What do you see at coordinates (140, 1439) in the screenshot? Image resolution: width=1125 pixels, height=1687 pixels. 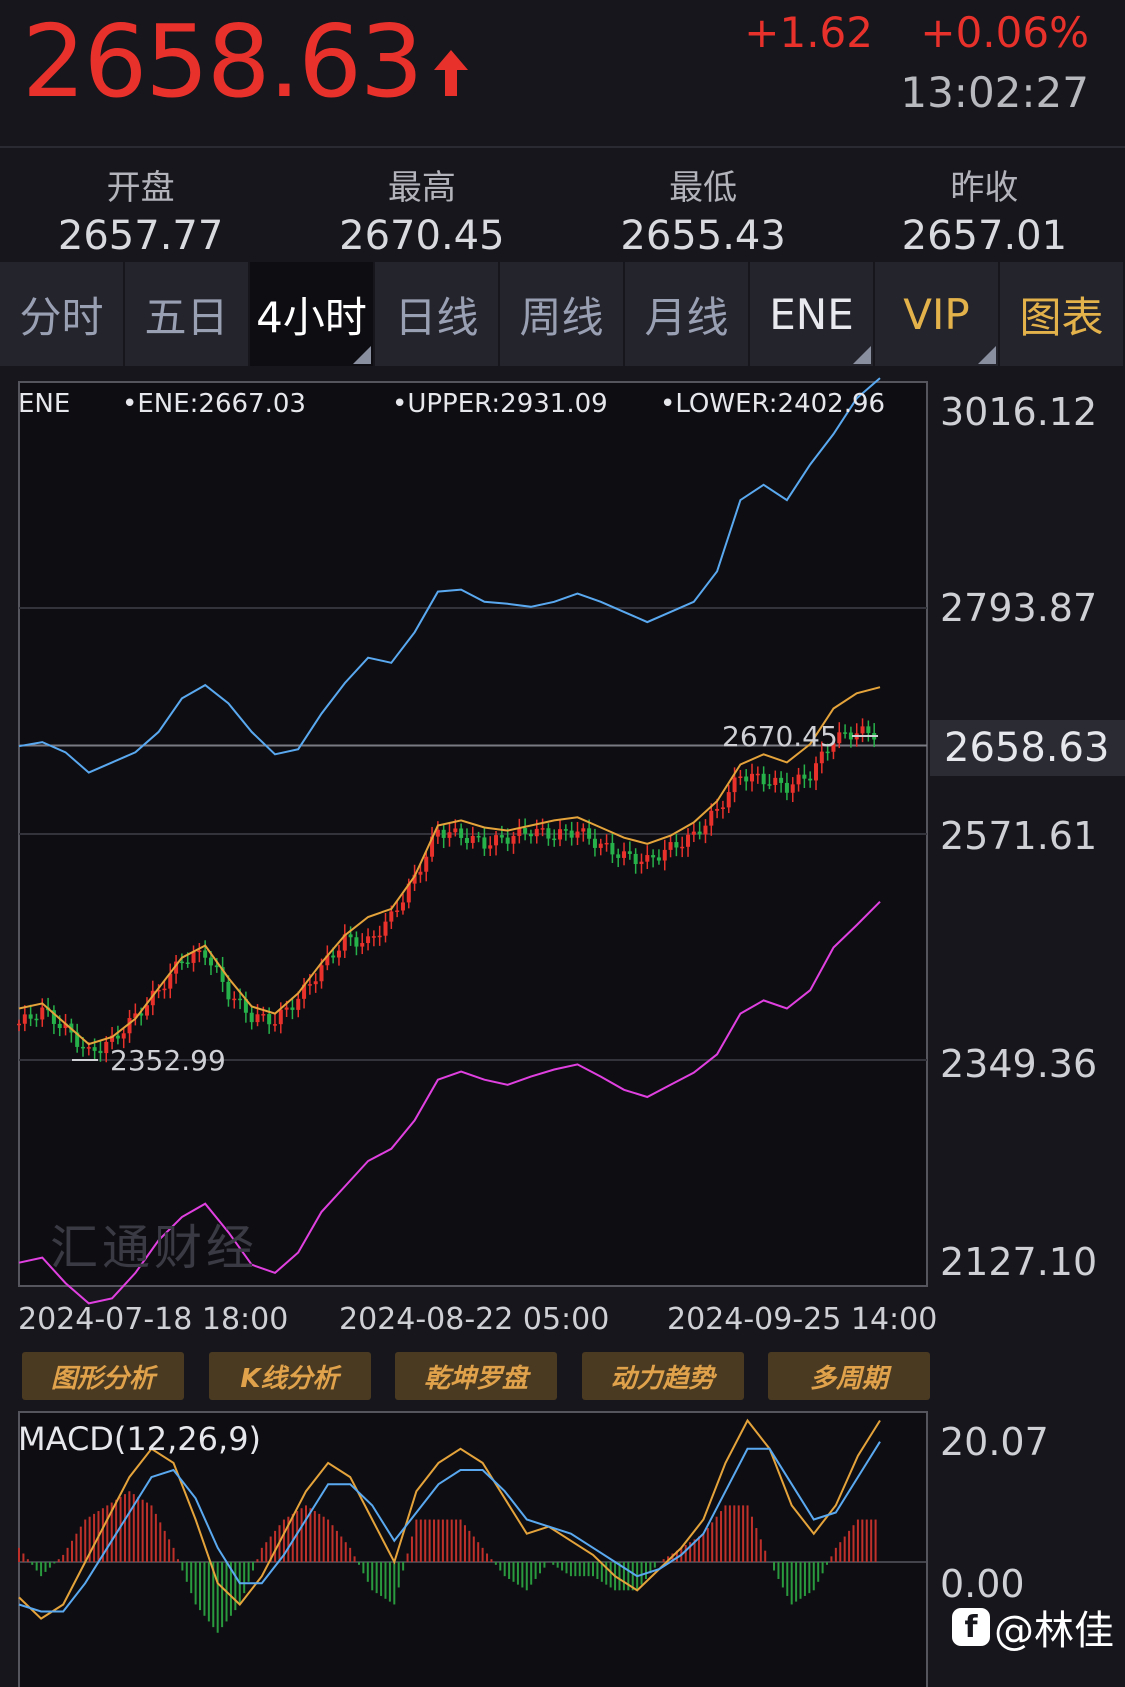 I see `macd-title: MACD(12,26,9)` at bounding box center [140, 1439].